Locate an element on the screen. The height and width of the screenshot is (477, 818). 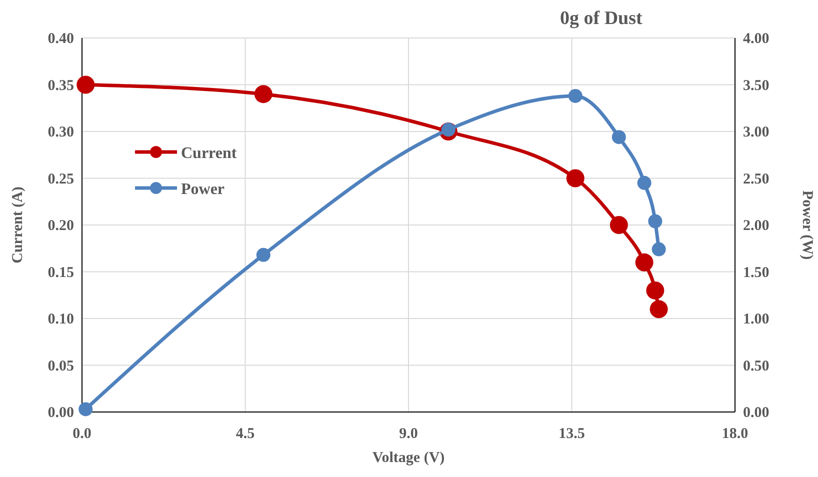
x-tick-label: 9.0 is located at coordinates (408, 434).